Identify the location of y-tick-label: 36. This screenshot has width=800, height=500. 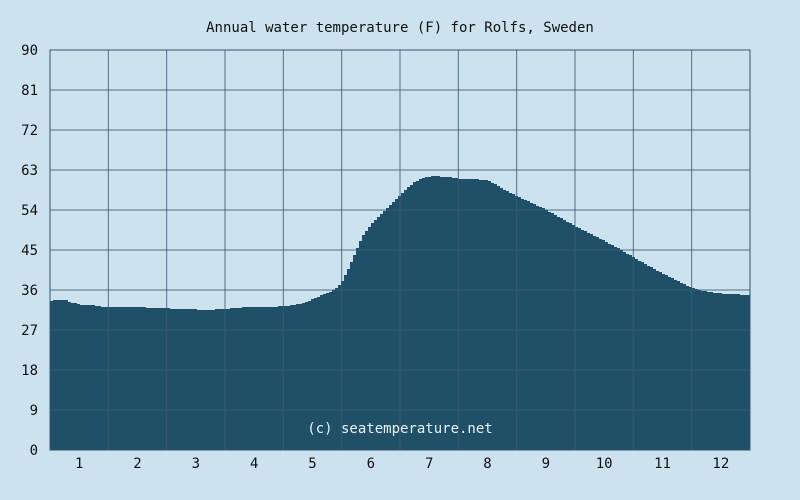
(29, 291).